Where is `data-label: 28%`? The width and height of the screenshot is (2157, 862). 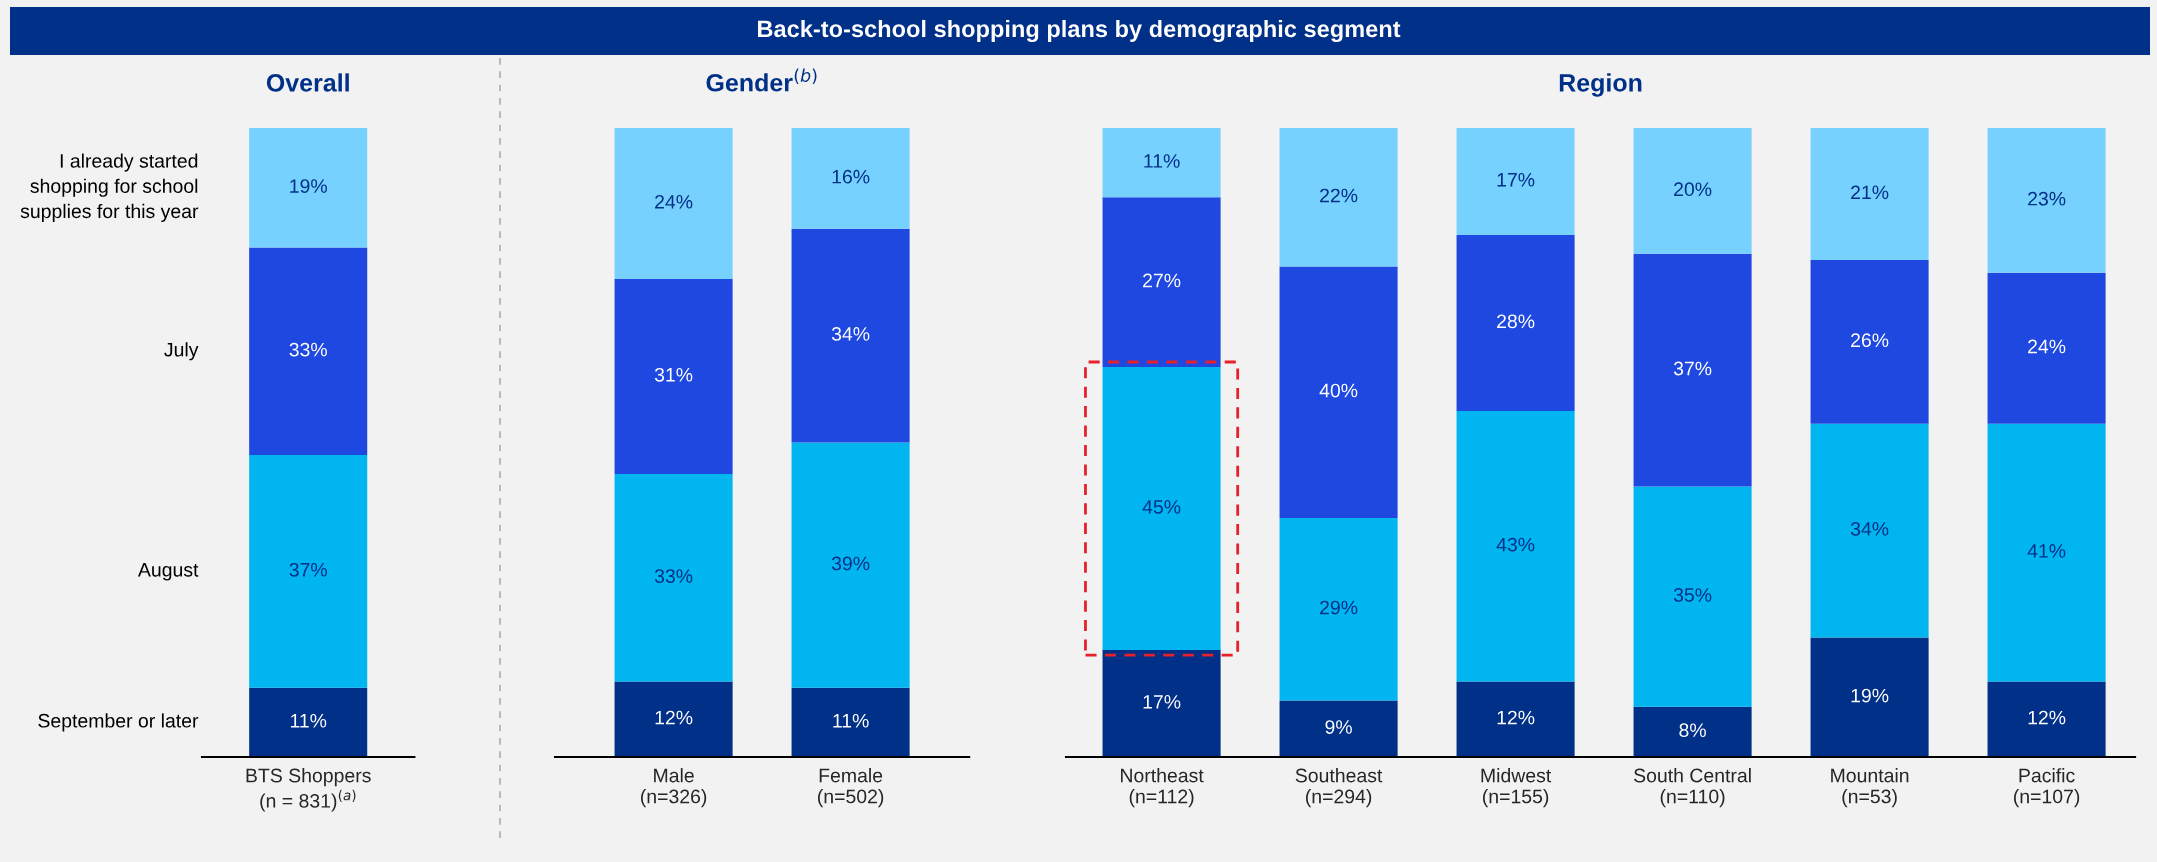 data-label: 28% is located at coordinates (1516, 321).